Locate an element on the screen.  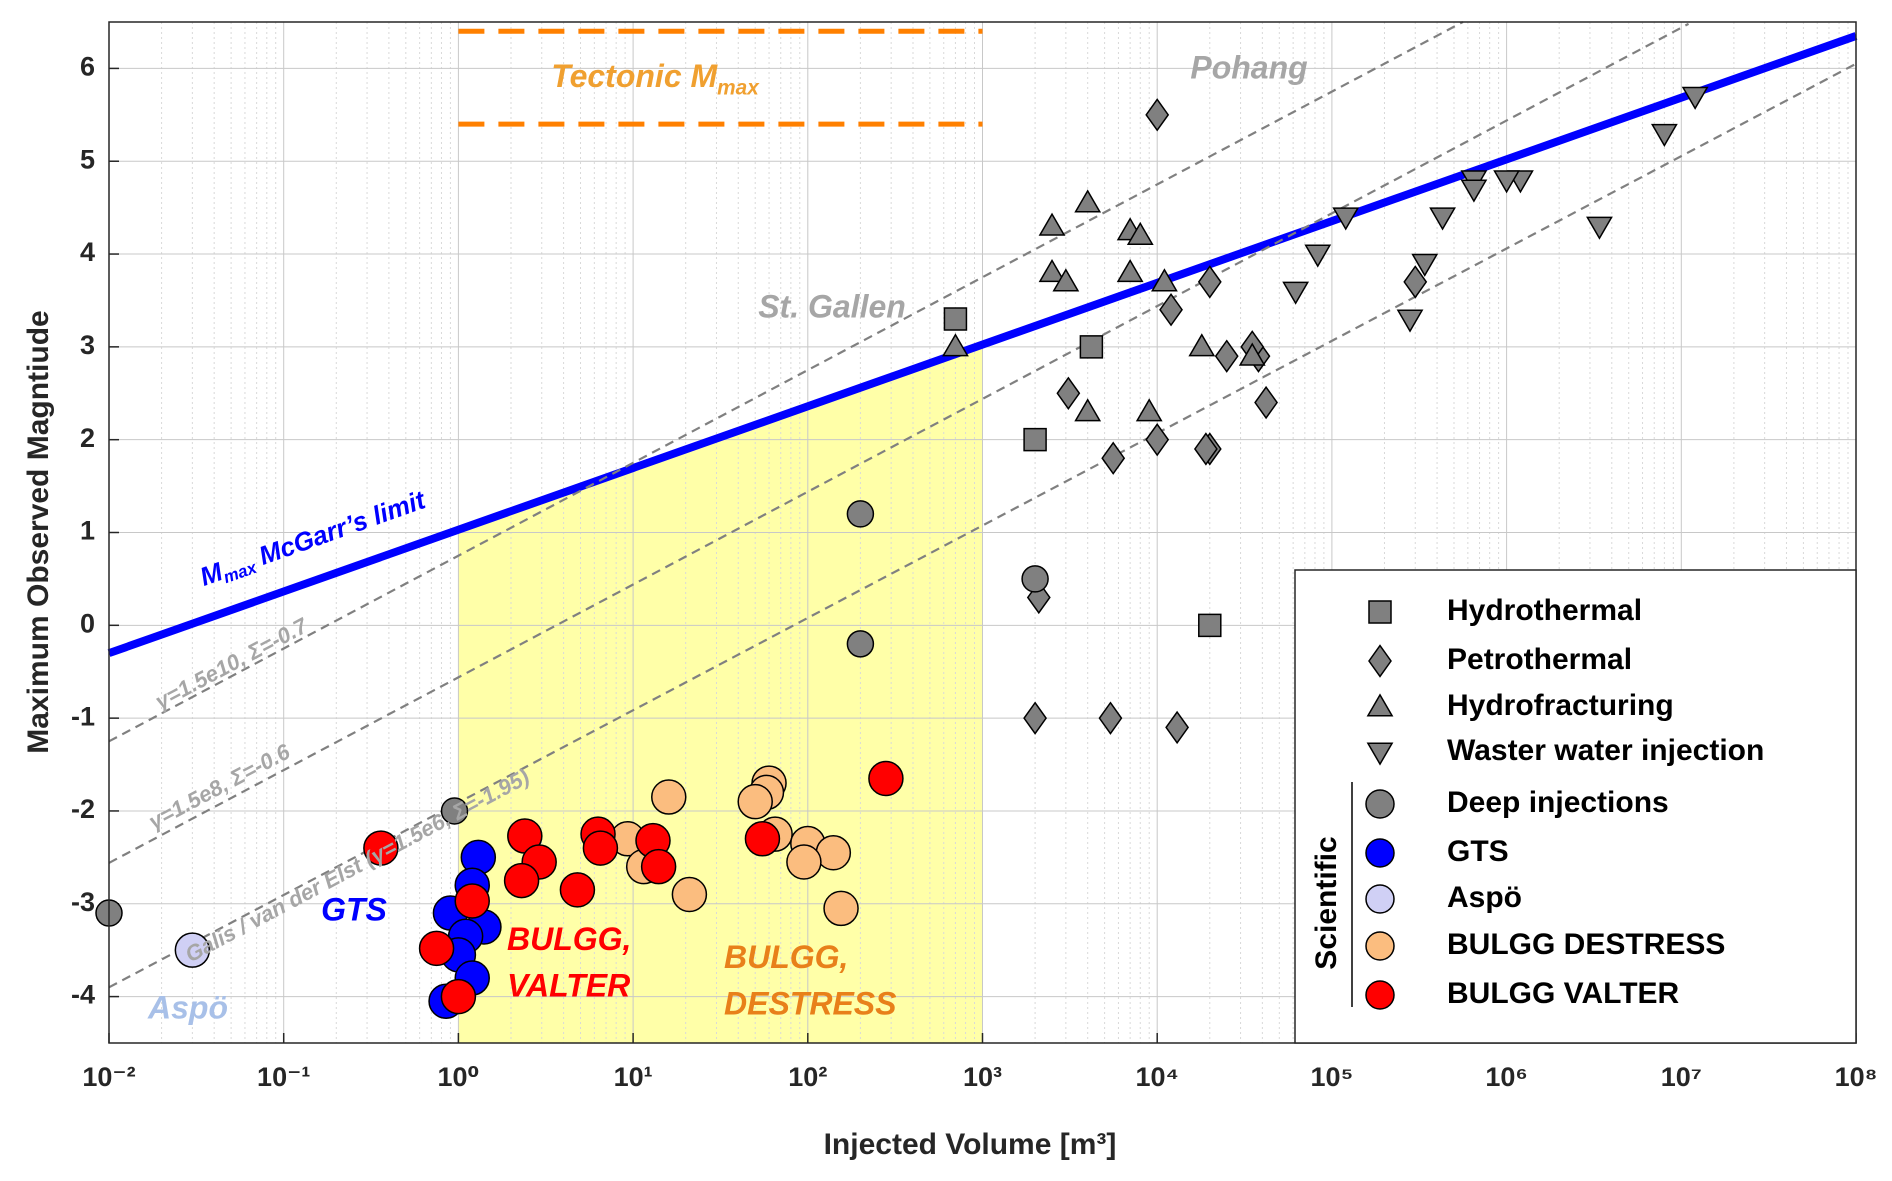
legend-label: BULGG VALTER is located at coordinates (1563, 993).